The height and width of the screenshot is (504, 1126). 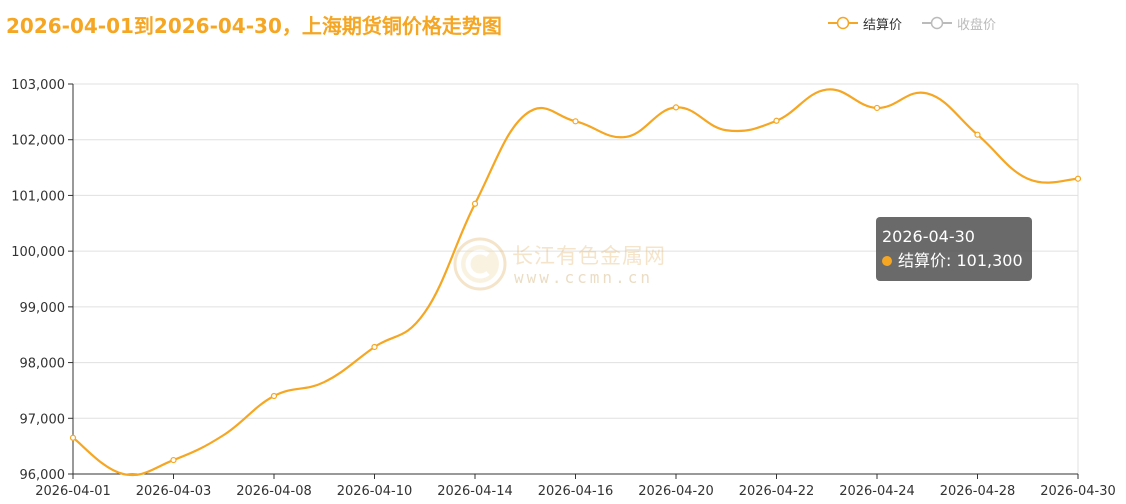 What do you see at coordinates (38, 252) in the screenshot?
I see `y-tick-label: 100,000` at bounding box center [38, 252].